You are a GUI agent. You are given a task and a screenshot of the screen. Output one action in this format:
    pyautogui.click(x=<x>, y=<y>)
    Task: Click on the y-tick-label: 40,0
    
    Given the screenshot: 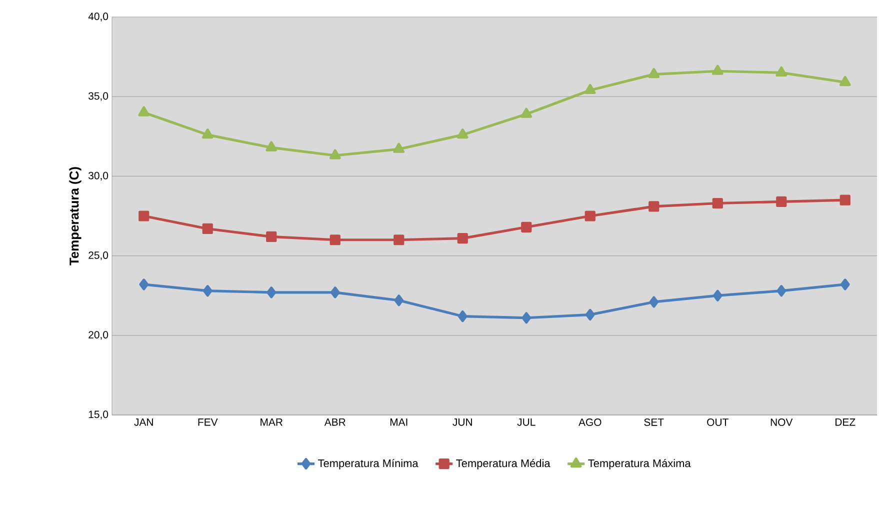 What is the action you would take?
    pyautogui.click(x=98, y=17)
    